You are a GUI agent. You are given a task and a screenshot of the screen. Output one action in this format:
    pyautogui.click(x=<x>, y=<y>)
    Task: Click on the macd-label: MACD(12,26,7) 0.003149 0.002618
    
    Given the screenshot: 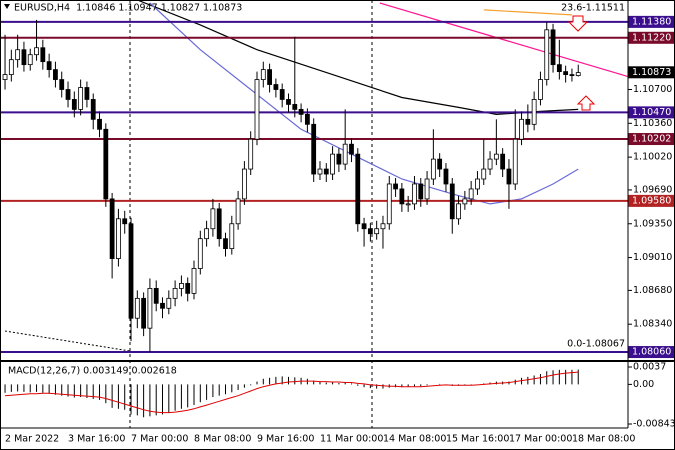 What is the action you would take?
    pyautogui.click(x=92, y=371)
    